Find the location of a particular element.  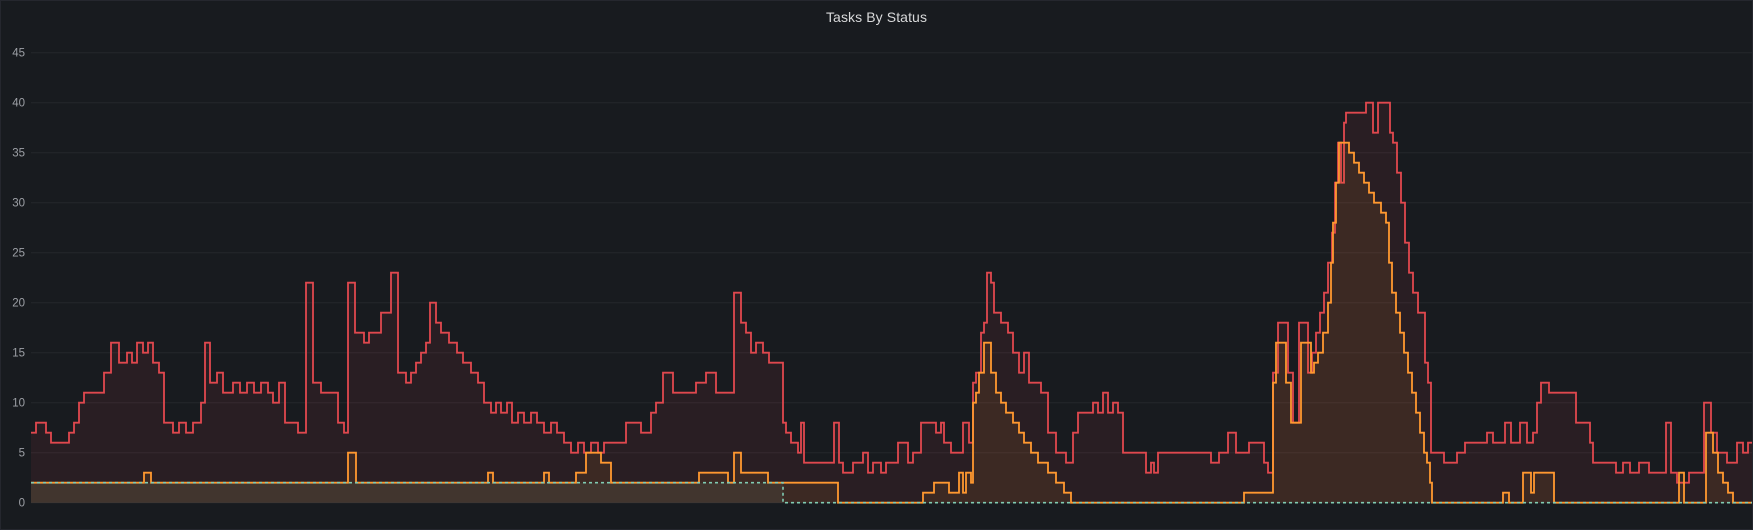

y-axis-tick-0: 0 is located at coordinates (22, 504).